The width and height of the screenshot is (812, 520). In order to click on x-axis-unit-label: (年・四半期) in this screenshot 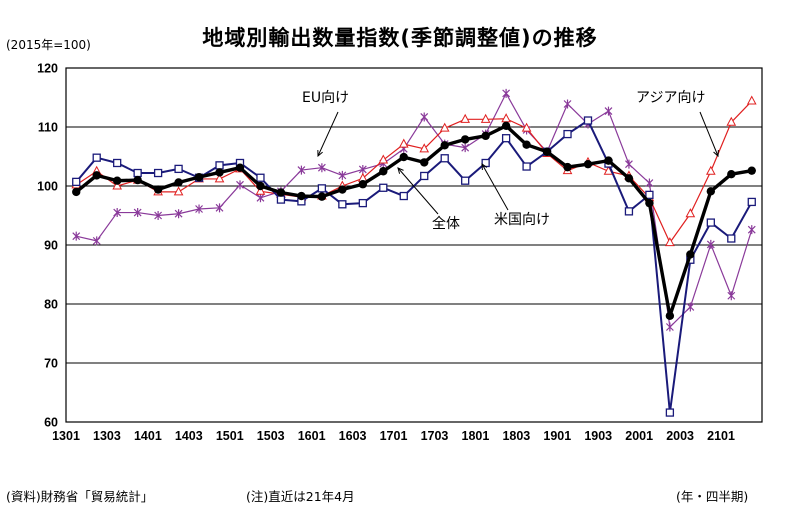, I will do `click(712, 496)`.